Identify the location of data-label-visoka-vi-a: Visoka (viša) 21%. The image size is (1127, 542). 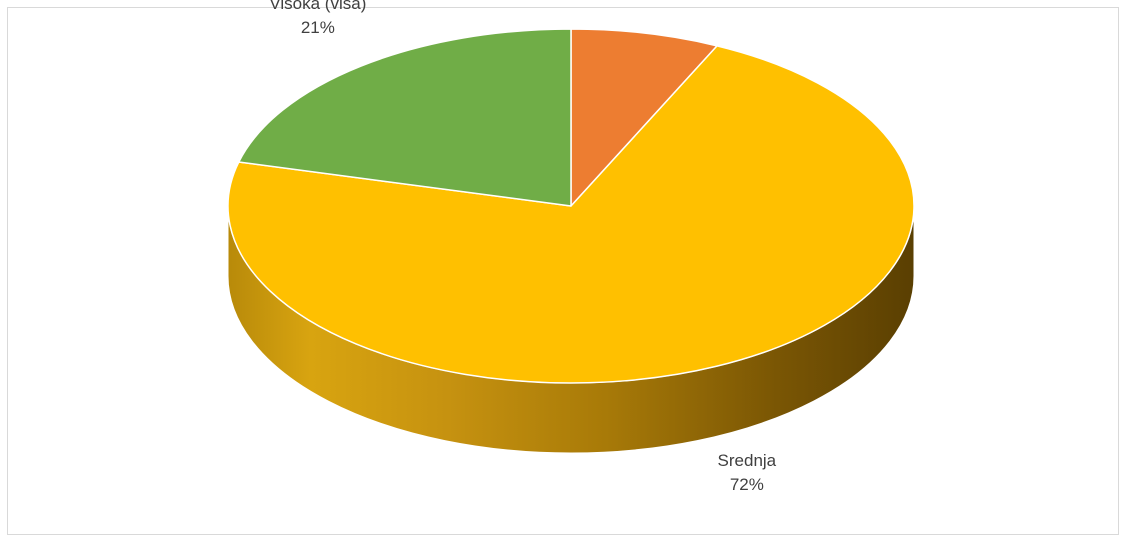
(317, 18).